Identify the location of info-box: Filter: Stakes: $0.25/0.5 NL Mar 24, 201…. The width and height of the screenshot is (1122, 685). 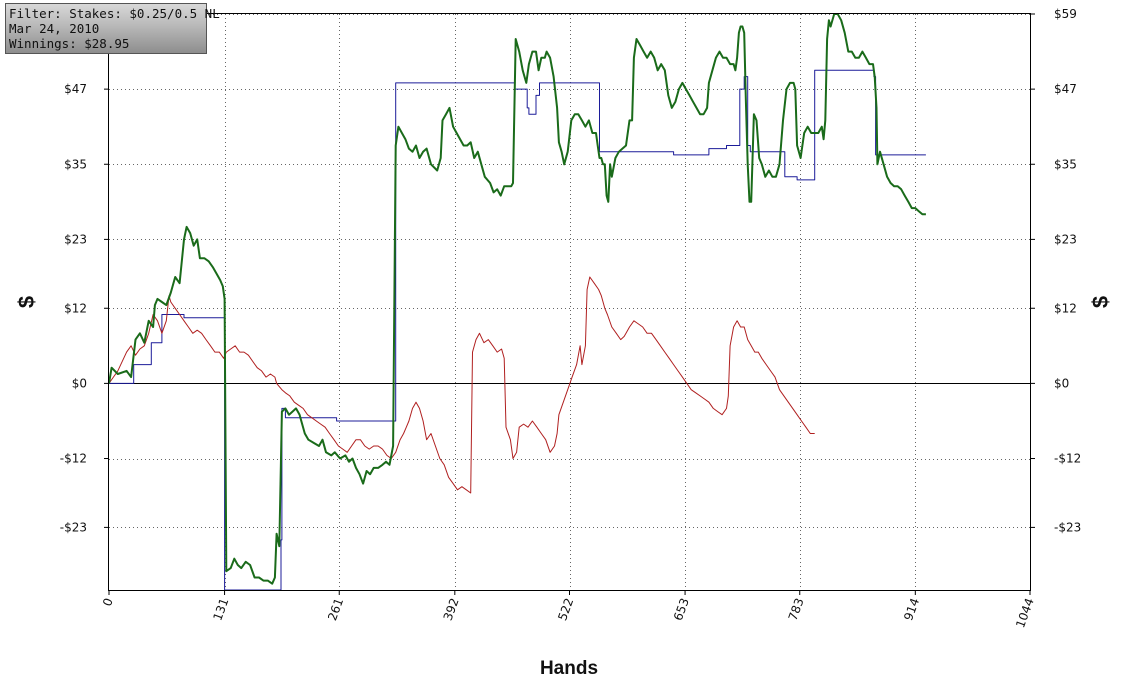
(112, 28).